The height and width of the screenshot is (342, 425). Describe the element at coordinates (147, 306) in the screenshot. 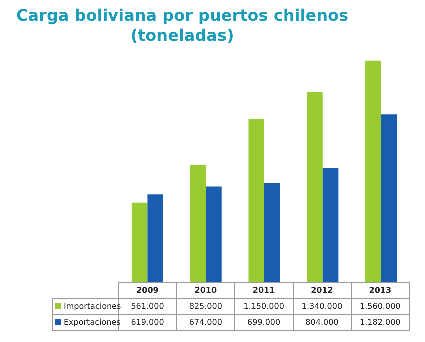

I see `data-label: 561.000` at that location.